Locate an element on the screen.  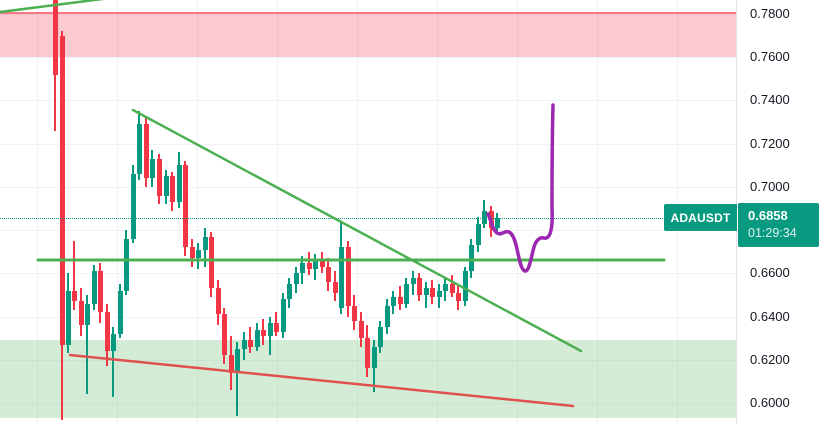
price-axis-label: 0.6600 is located at coordinates (770, 273).